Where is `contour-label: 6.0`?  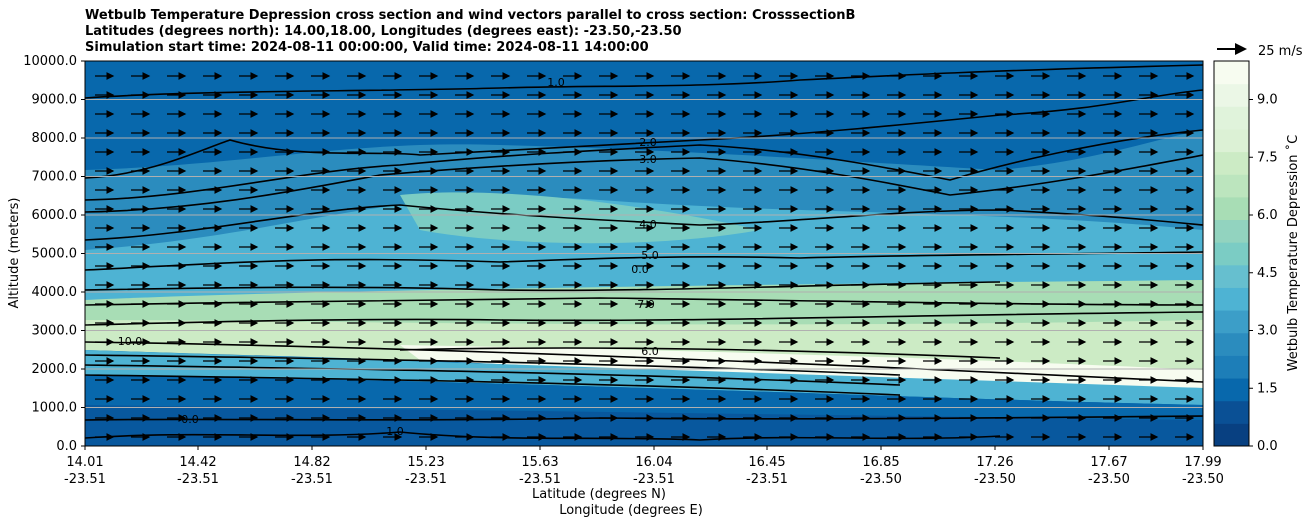
contour-label: 6.0 is located at coordinates (650, 351).